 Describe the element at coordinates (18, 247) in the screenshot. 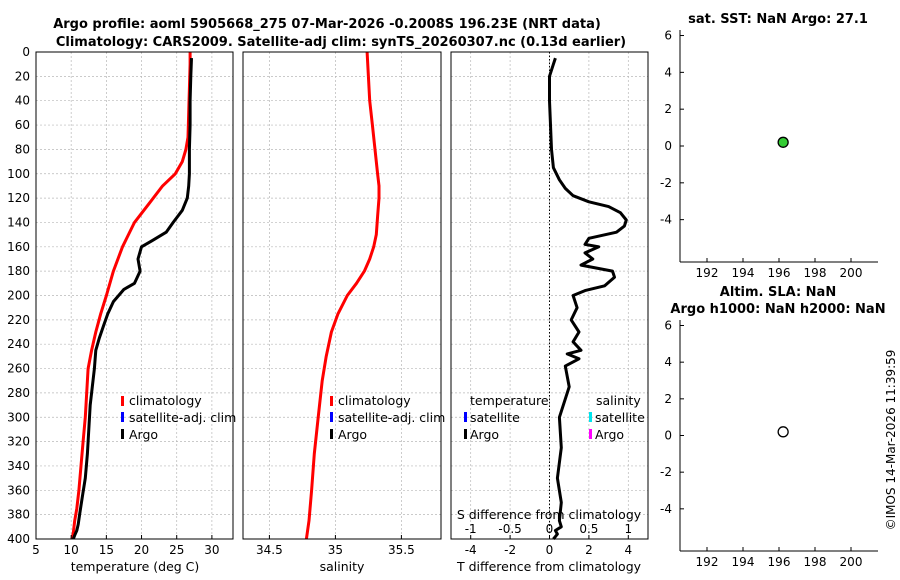

I see `y-tick-label: 160` at that location.